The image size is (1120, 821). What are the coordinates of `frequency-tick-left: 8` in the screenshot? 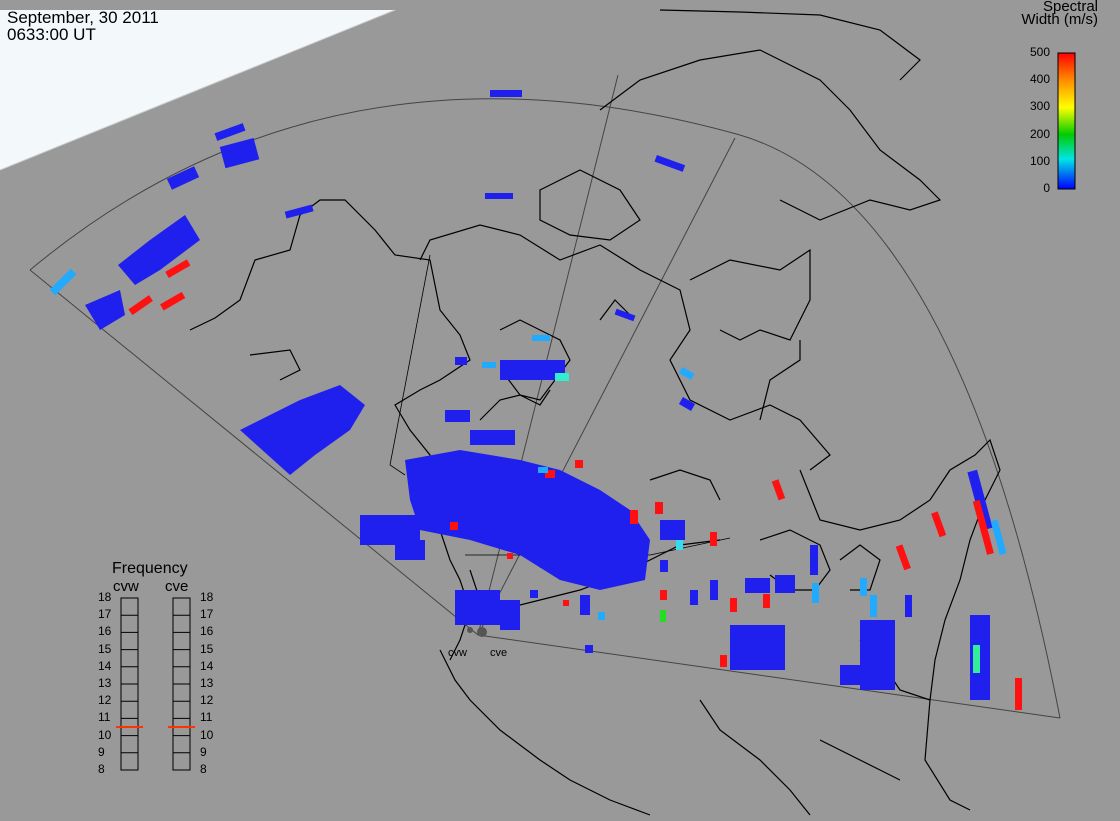 It's located at (101, 769).